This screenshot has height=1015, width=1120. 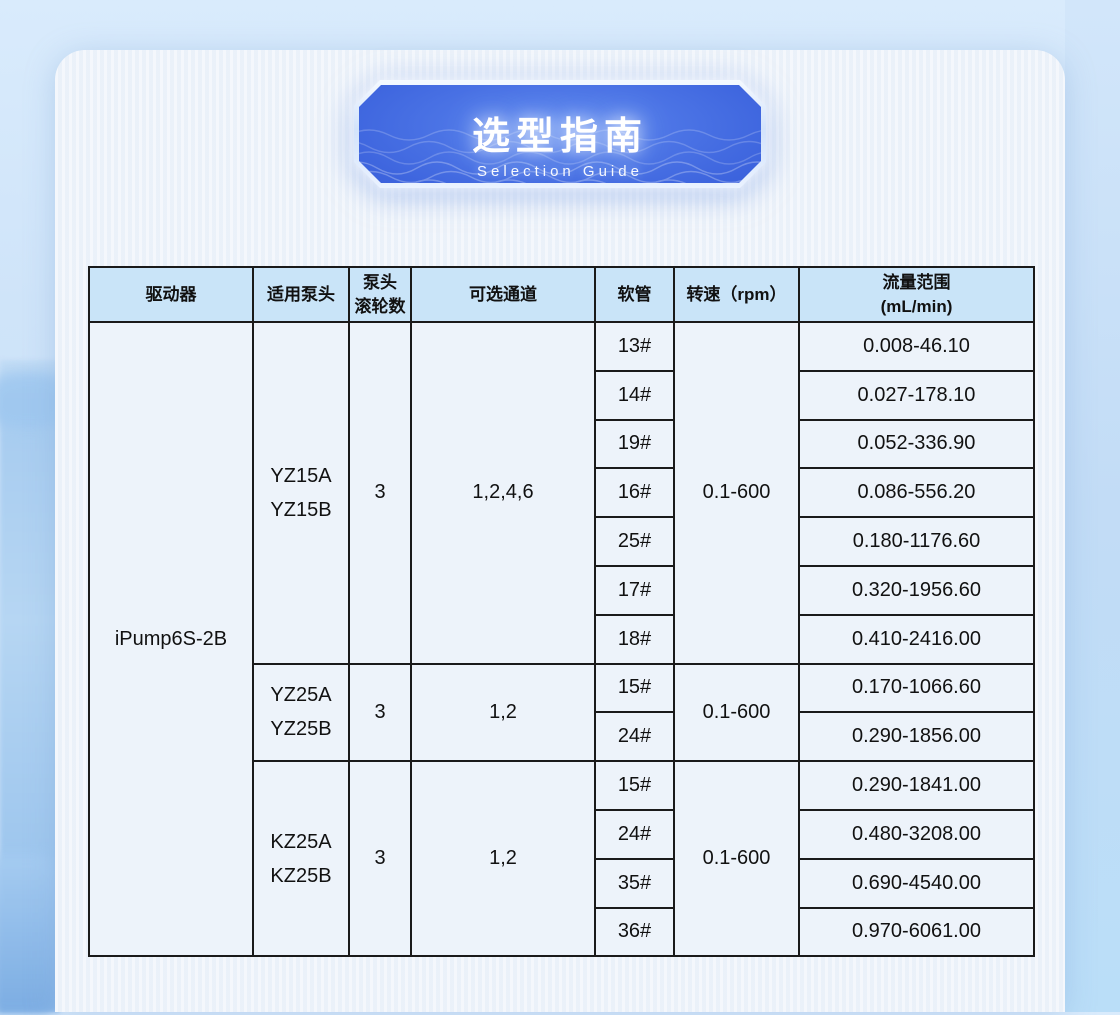 I want to click on flow-cell: 0.290-1856.00, so click(x=916, y=737).